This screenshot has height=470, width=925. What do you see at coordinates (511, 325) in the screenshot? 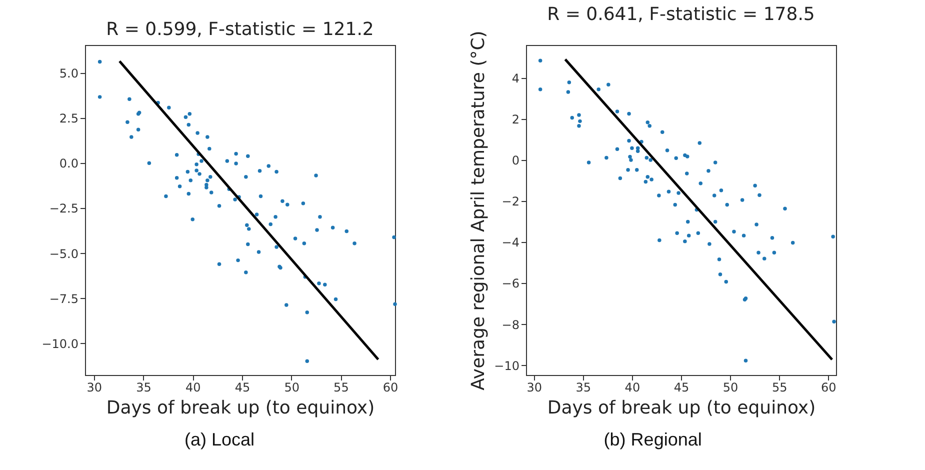
I see `y-tick-label: −8` at bounding box center [511, 325].